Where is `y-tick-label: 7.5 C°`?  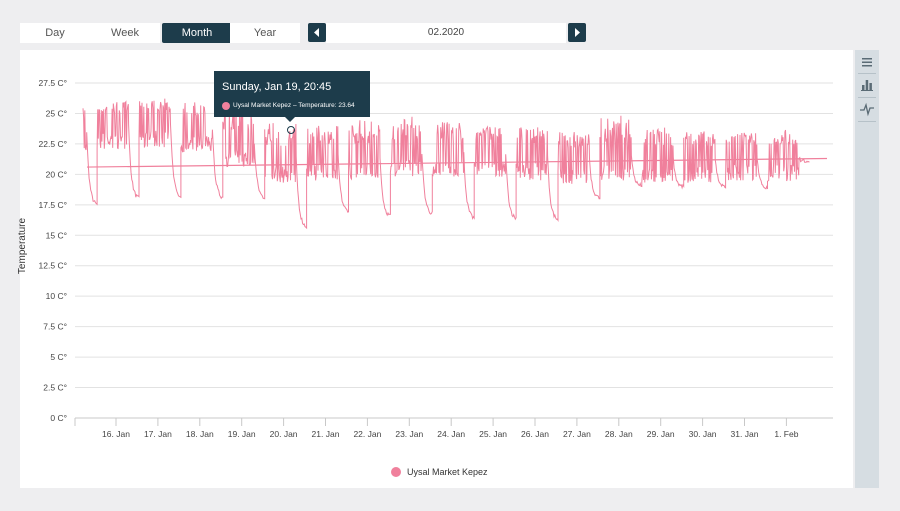
y-tick-label: 7.5 C° is located at coordinates (55, 327).